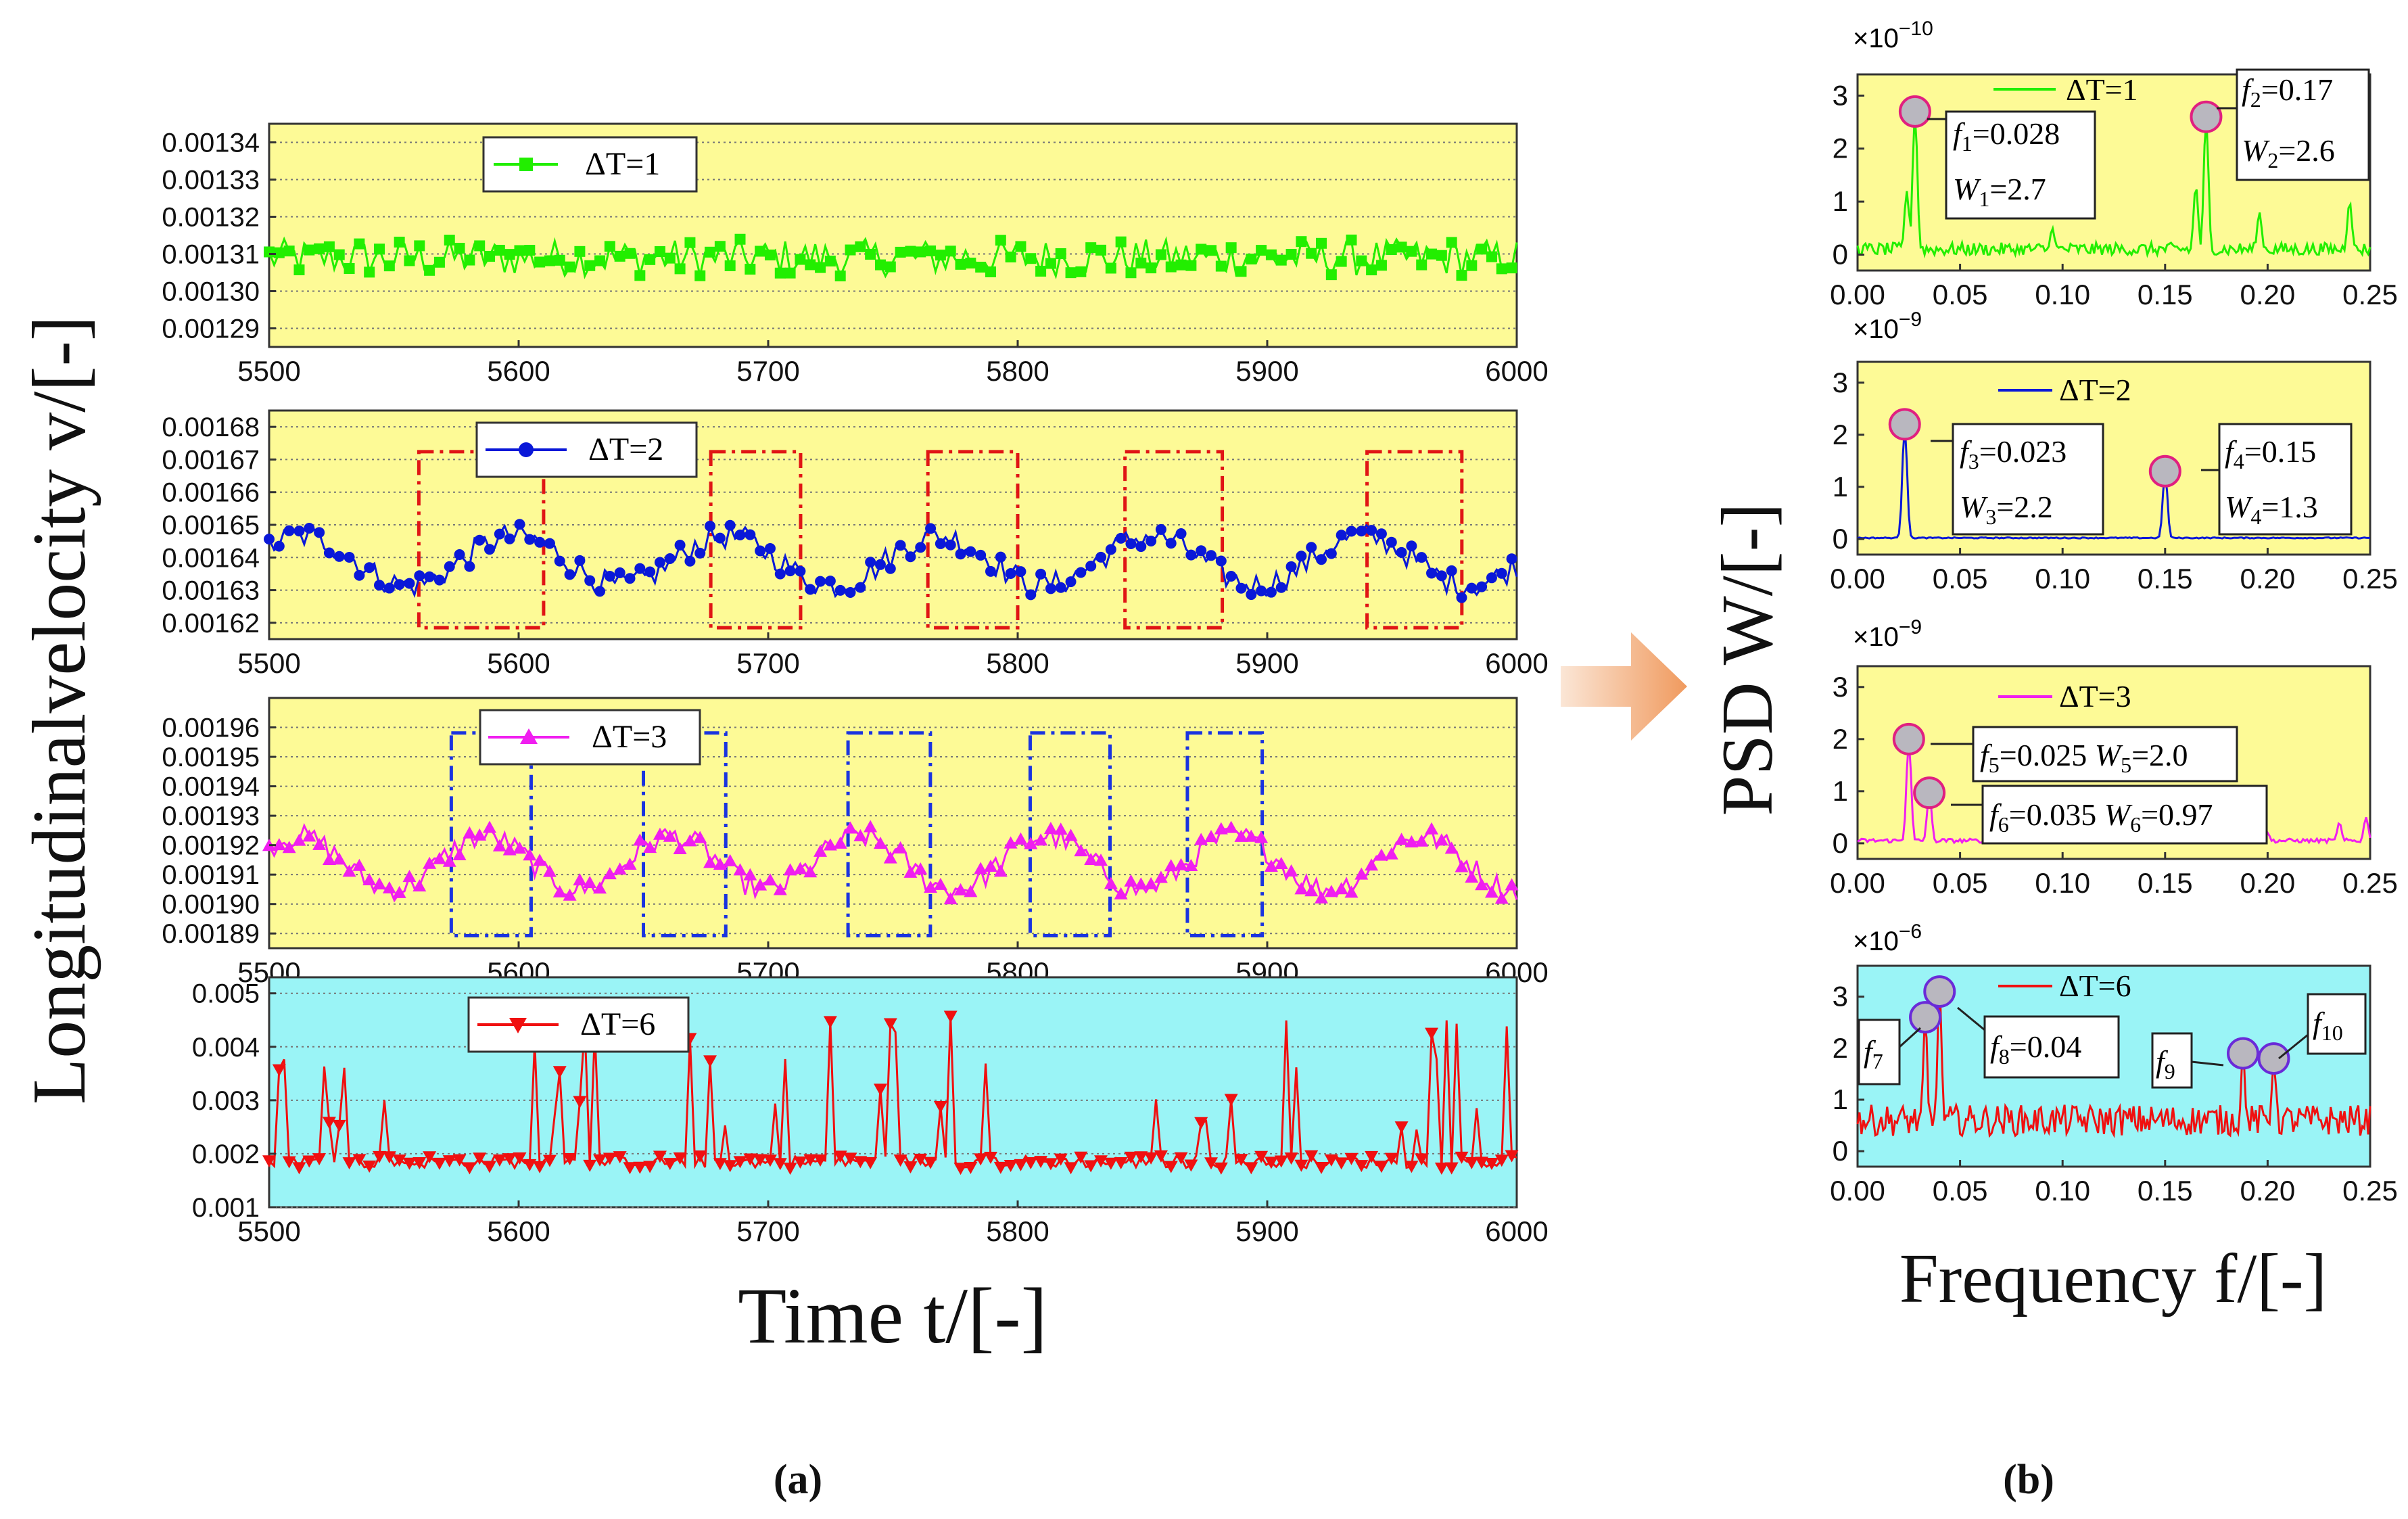  What do you see at coordinates (1624, 687) in the screenshot?
I see `transition-arrow-icon` at bounding box center [1624, 687].